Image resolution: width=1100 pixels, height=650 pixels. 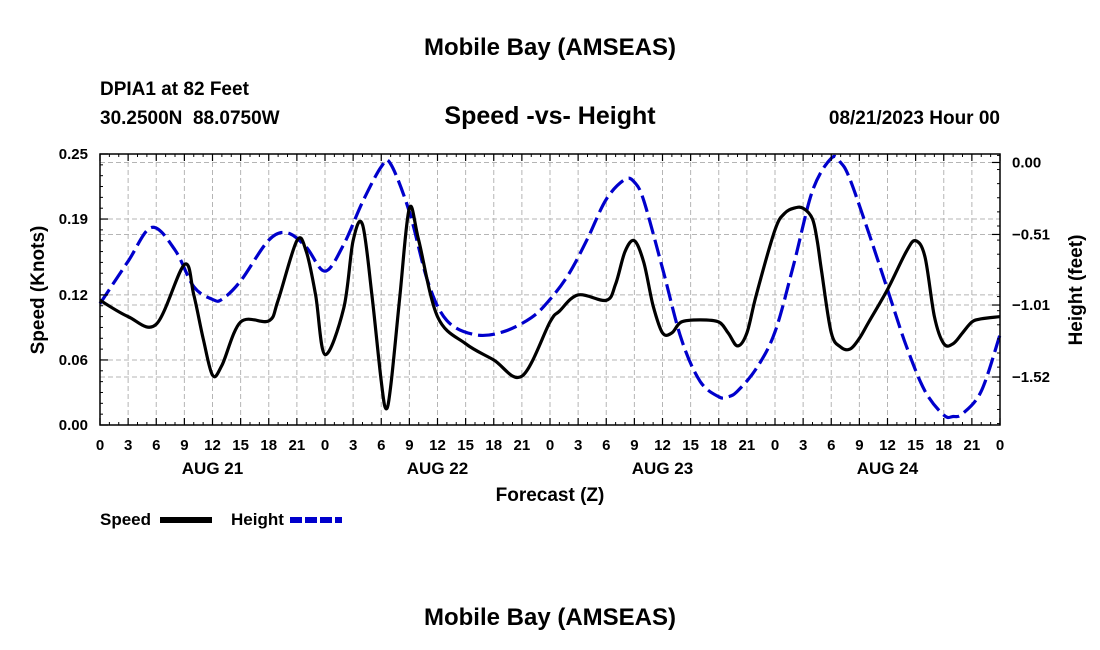 What do you see at coordinates (73, 154) in the screenshot?
I see `y-left-tick-label: 0.25` at bounding box center [73, 154].